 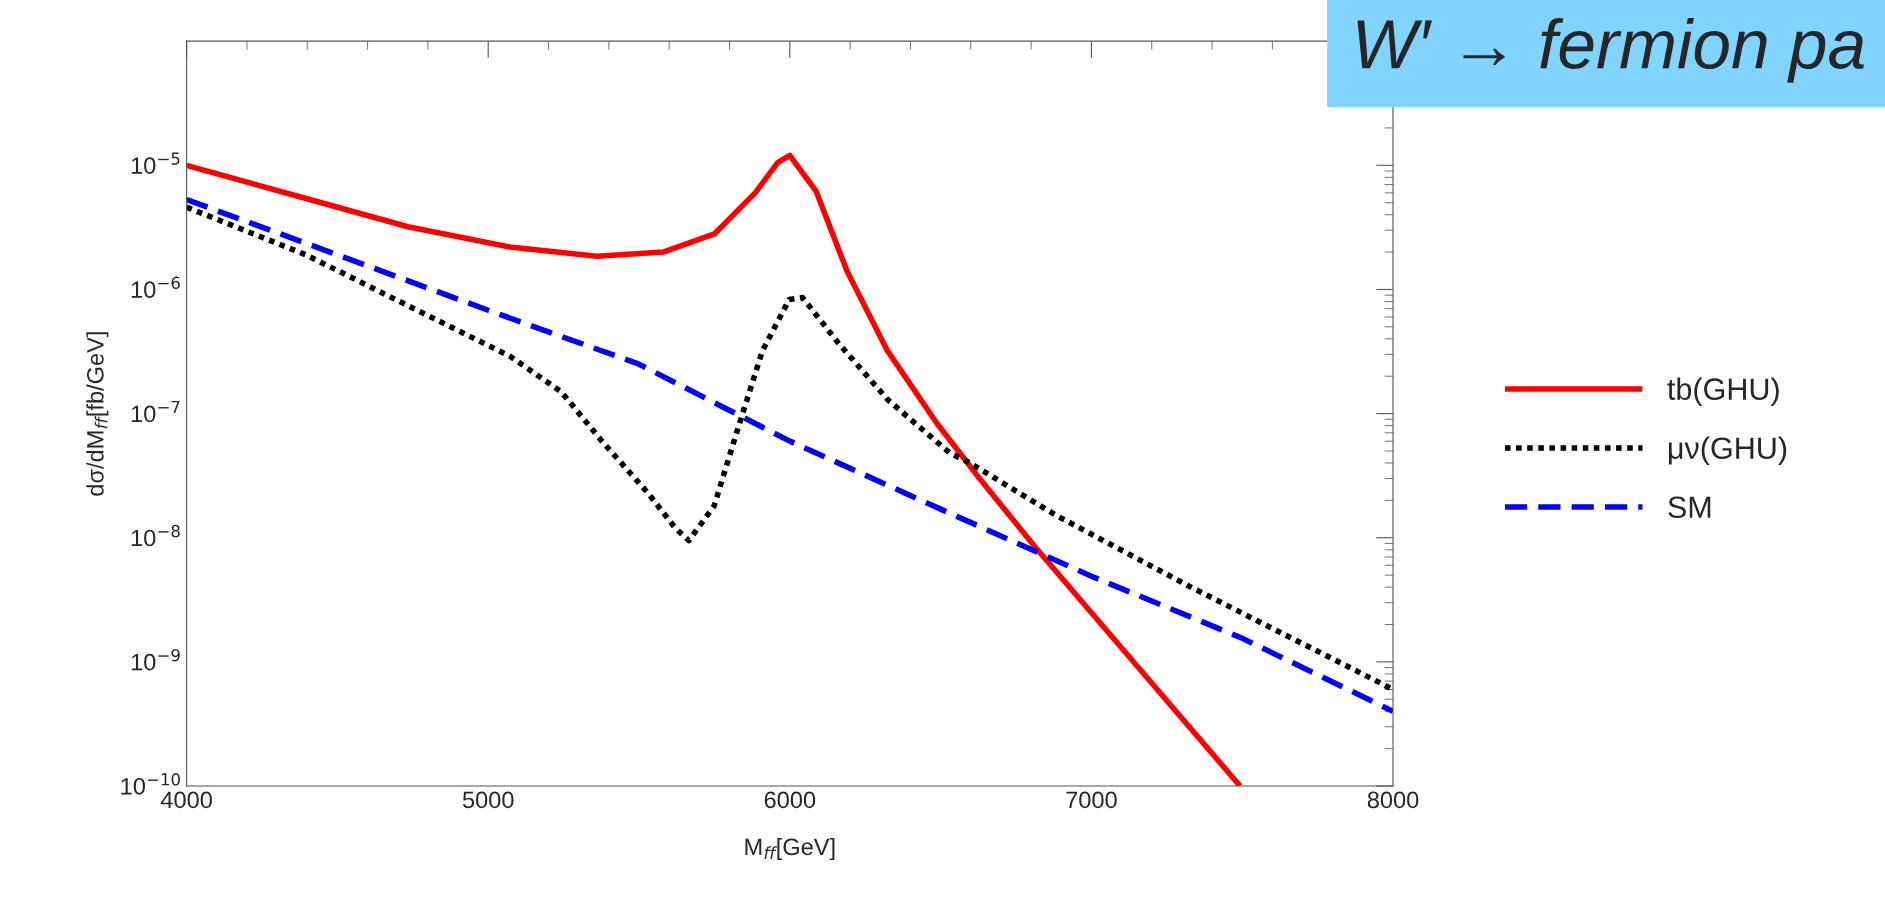 I want to click on x-tick-label: 6000, so click(x=790, y=800).